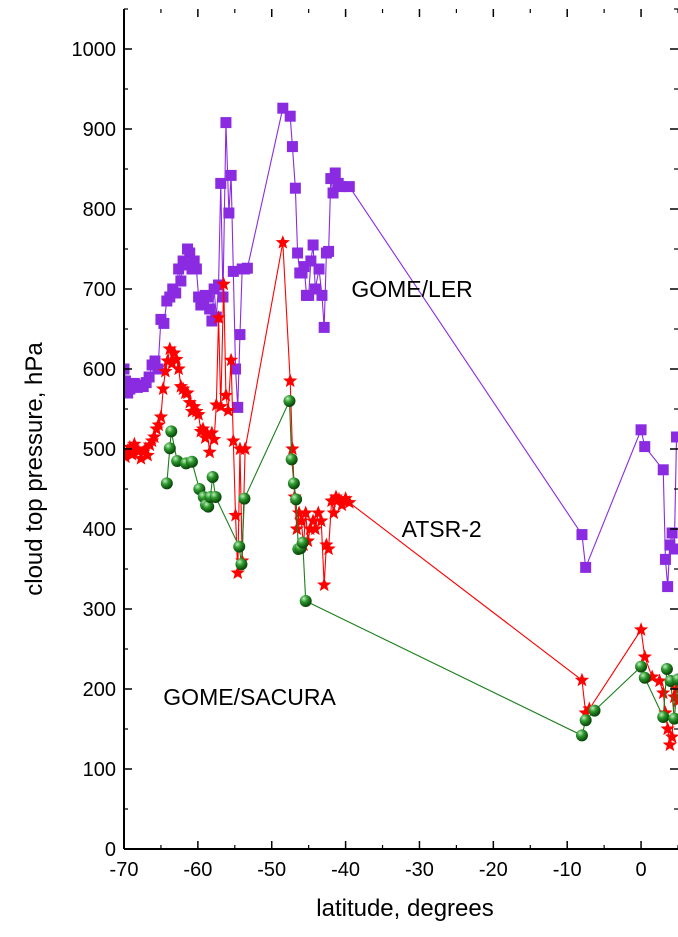  I want to click on x-axis-title: latitude, degrees, so click(404, 908).